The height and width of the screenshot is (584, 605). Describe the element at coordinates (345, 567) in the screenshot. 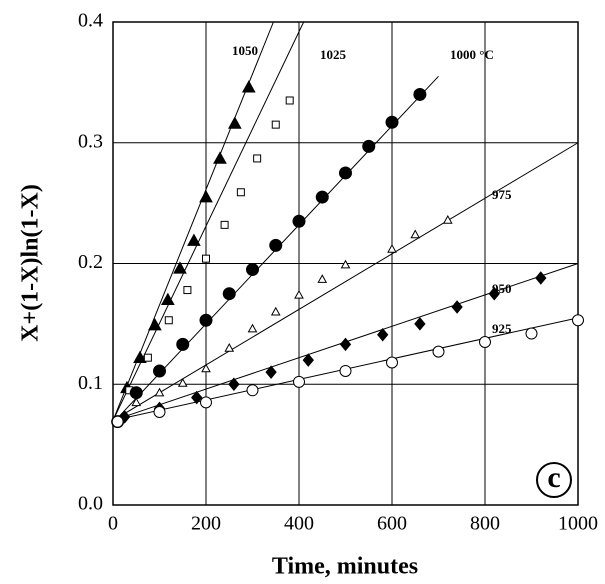

I see `x-axis-title: Time, minutes` at that location.